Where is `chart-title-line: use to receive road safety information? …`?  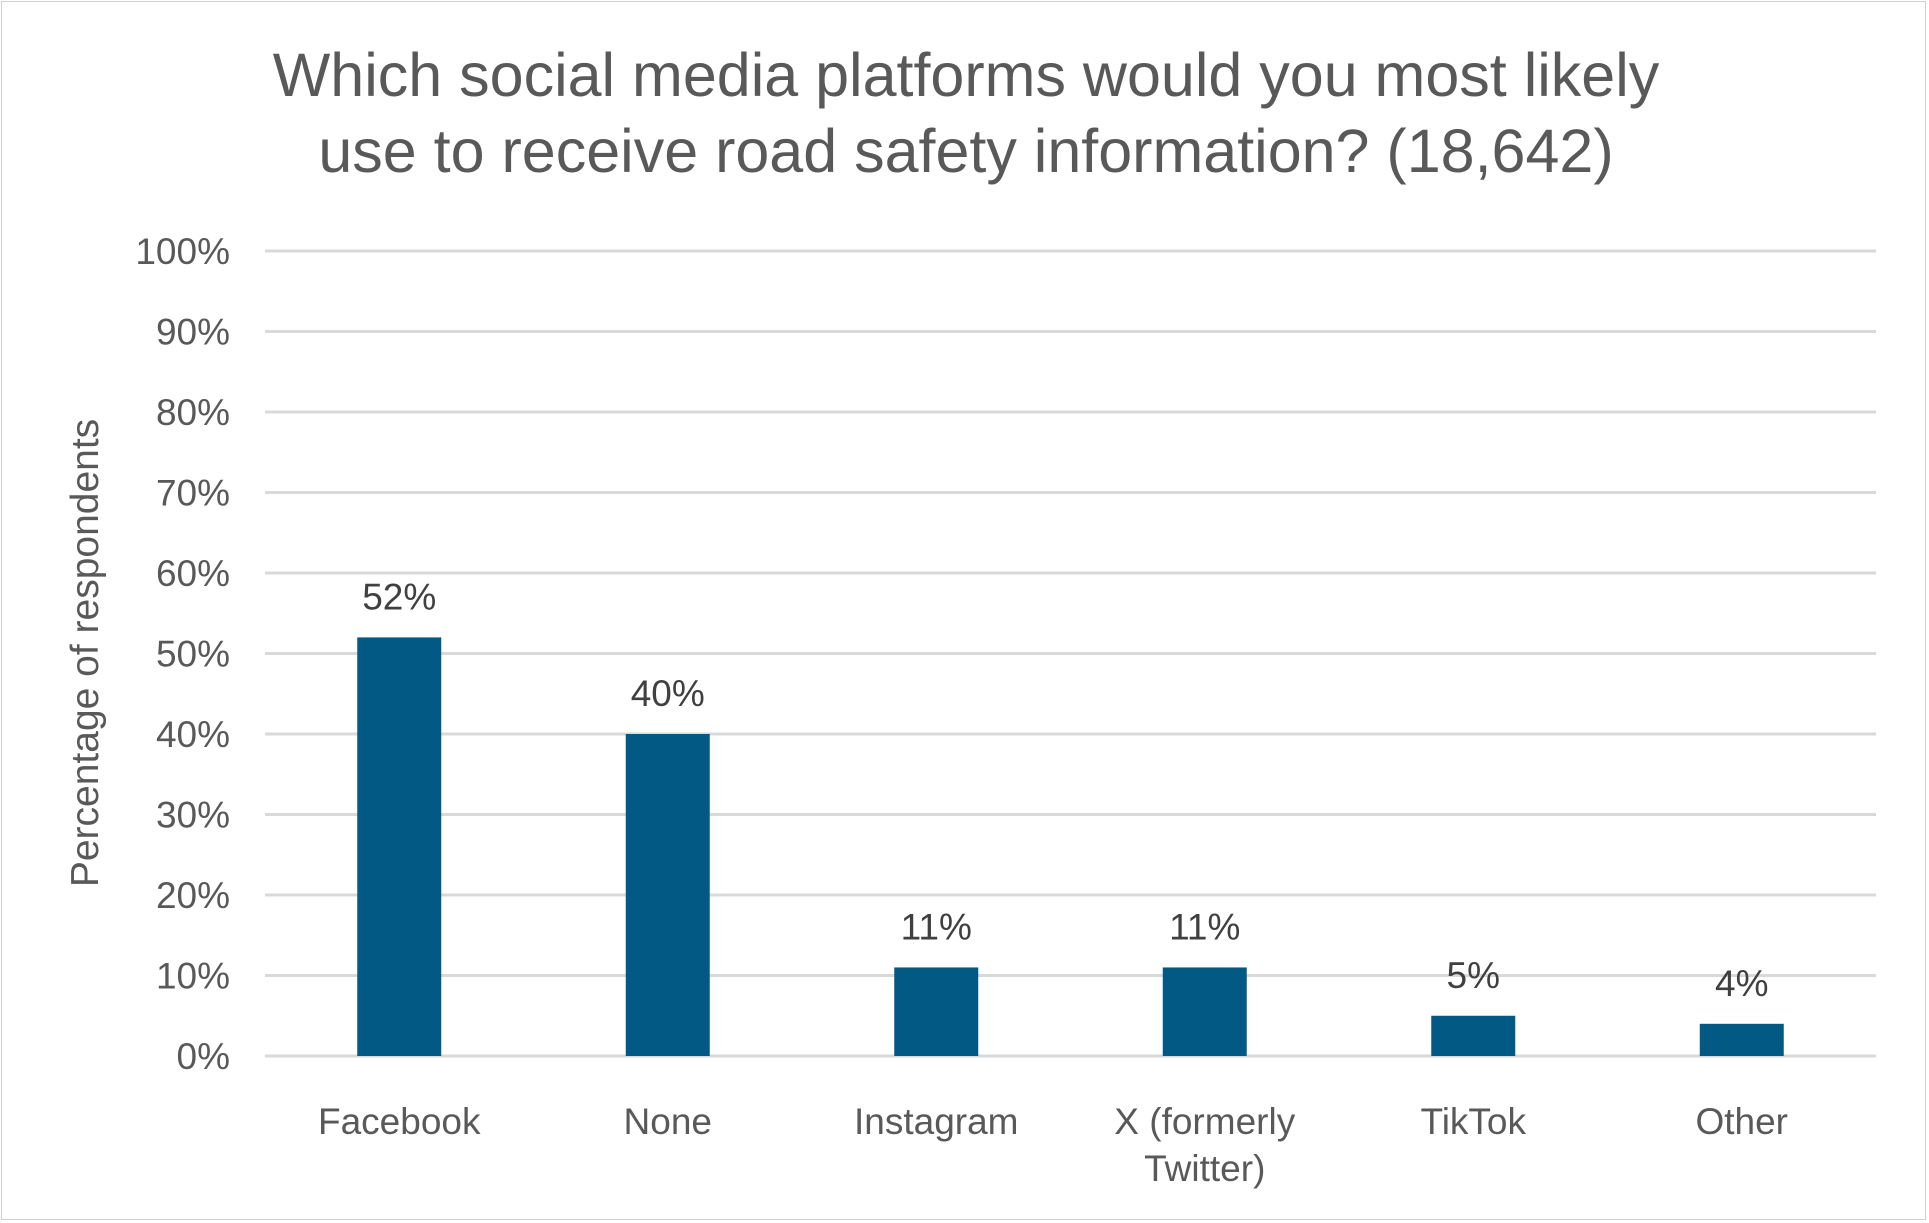 chart-title-line: use to receive road safety information? … is located at coordinates (965, 151).